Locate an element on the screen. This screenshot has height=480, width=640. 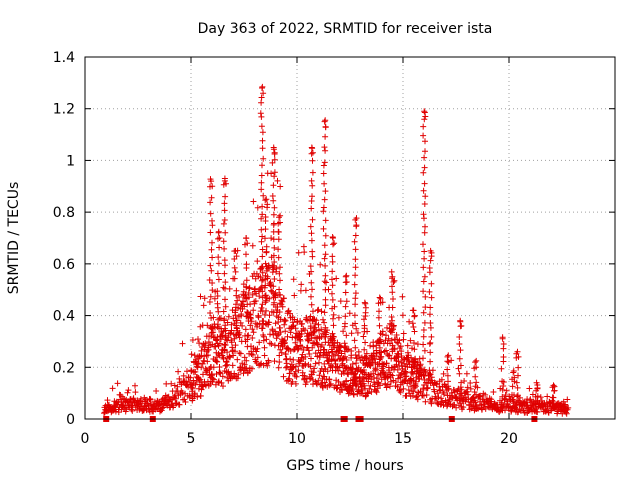
y-tick-label: 0.2 is located at coordinates (64, 368).